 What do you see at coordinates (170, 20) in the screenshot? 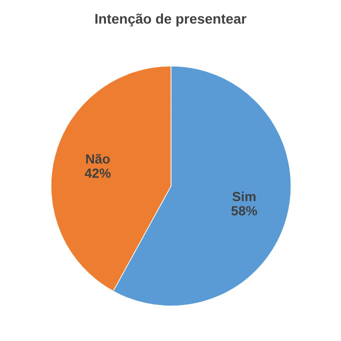
I see `chart-title: Intenção de presentear` at bounding box center [170, 20].